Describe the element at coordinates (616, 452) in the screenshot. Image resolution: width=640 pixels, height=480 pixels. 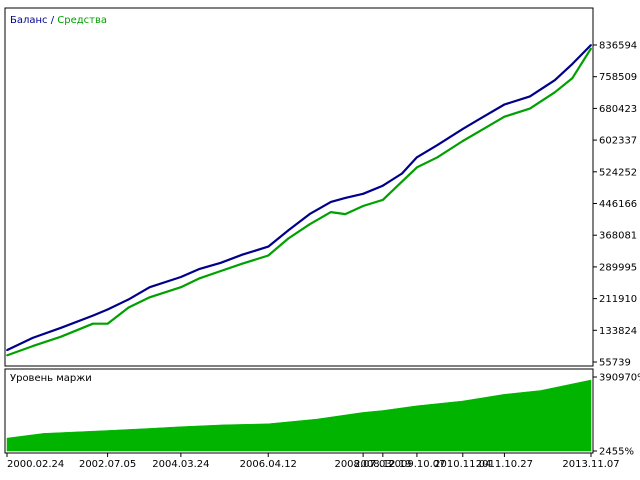
I see `margin-y-tick-label: 2455%` at that location.